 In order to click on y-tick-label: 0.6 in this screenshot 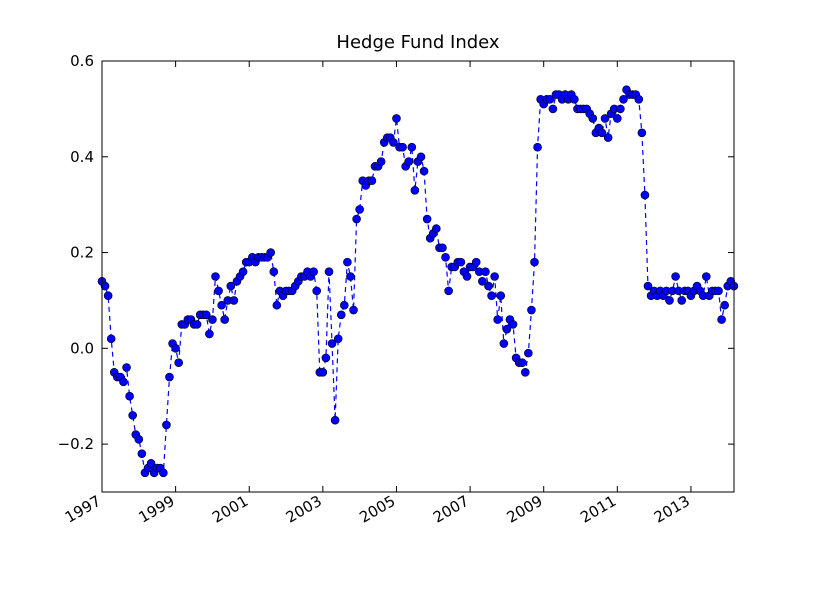, I will do `click(82, 61)`.